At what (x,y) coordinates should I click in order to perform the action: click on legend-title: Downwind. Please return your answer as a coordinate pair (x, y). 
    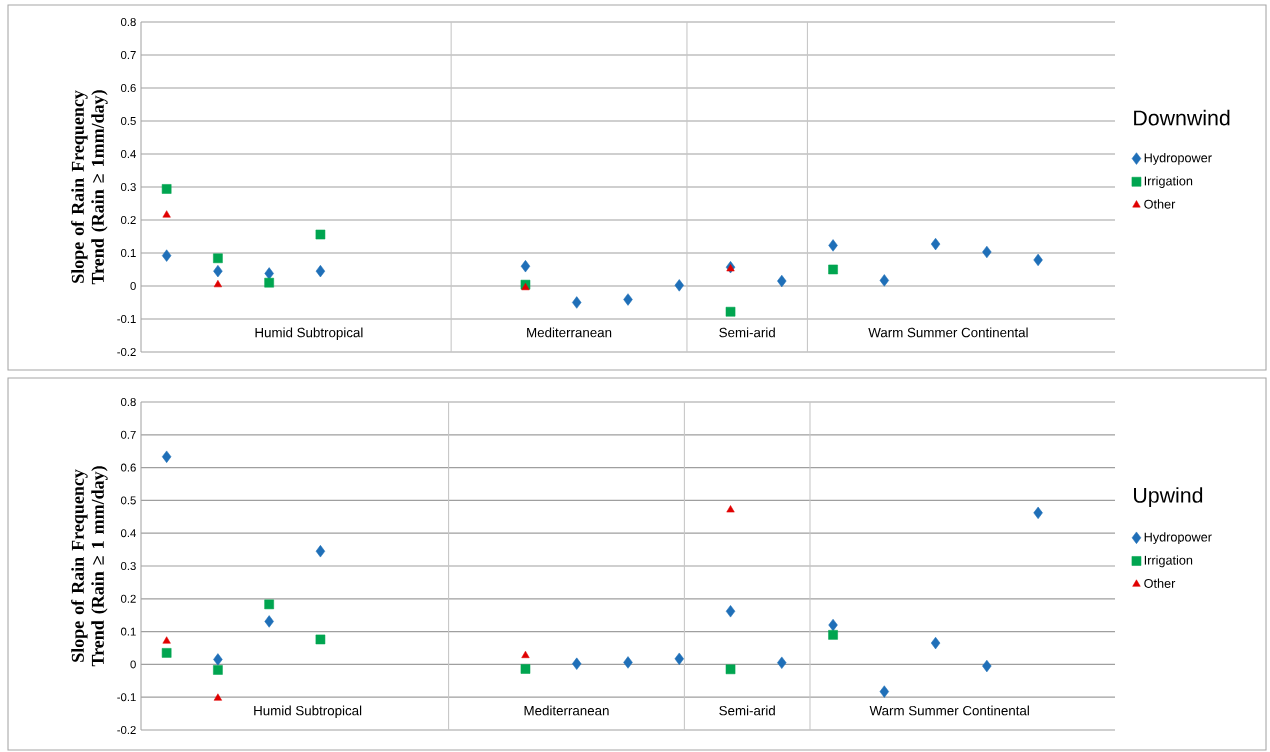
    Looking at the image, I should click on (1182, 117).